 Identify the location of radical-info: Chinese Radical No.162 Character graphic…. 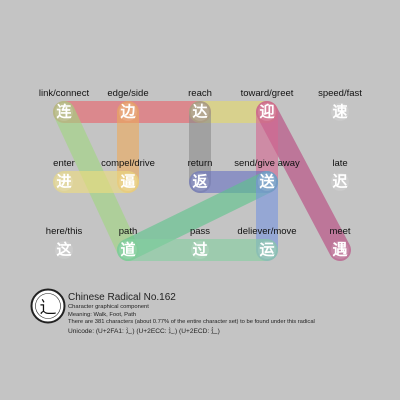
(231, 314).